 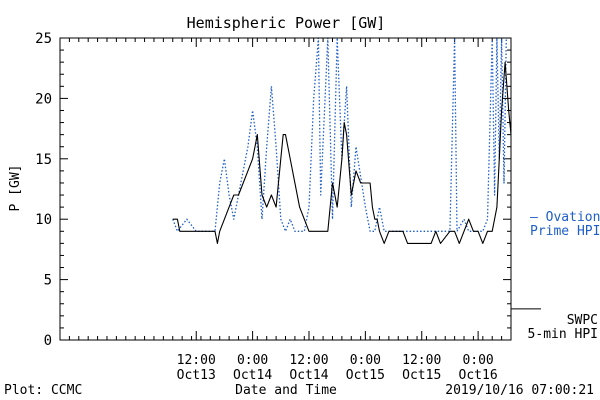 What do you see at coordinates (43, 220) in the screenshot?
I see `y-tick-label: 10` at bounding box center [43, 220].